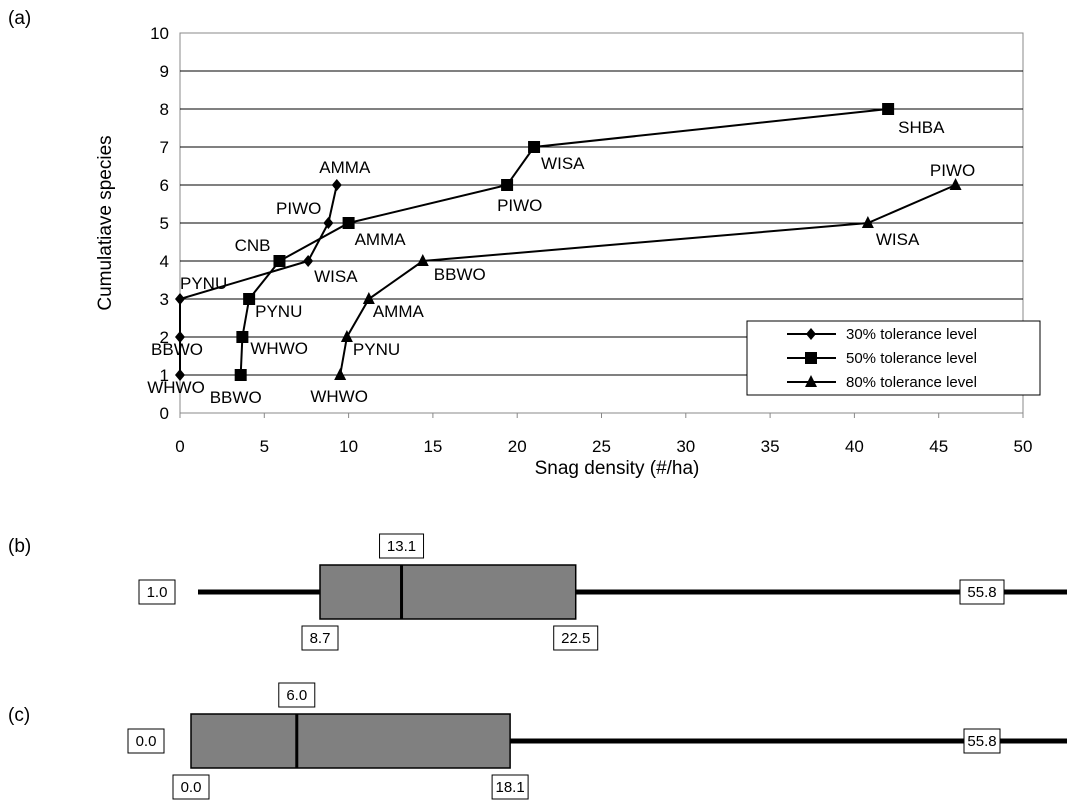  I want to click on x-tick-label: 35, so click(770, 446).